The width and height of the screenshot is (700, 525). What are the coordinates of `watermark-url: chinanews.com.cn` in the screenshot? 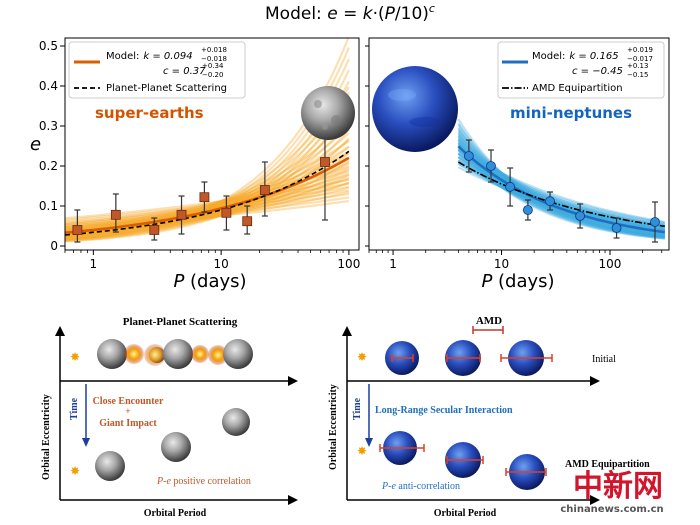 It's located at (611, 509).